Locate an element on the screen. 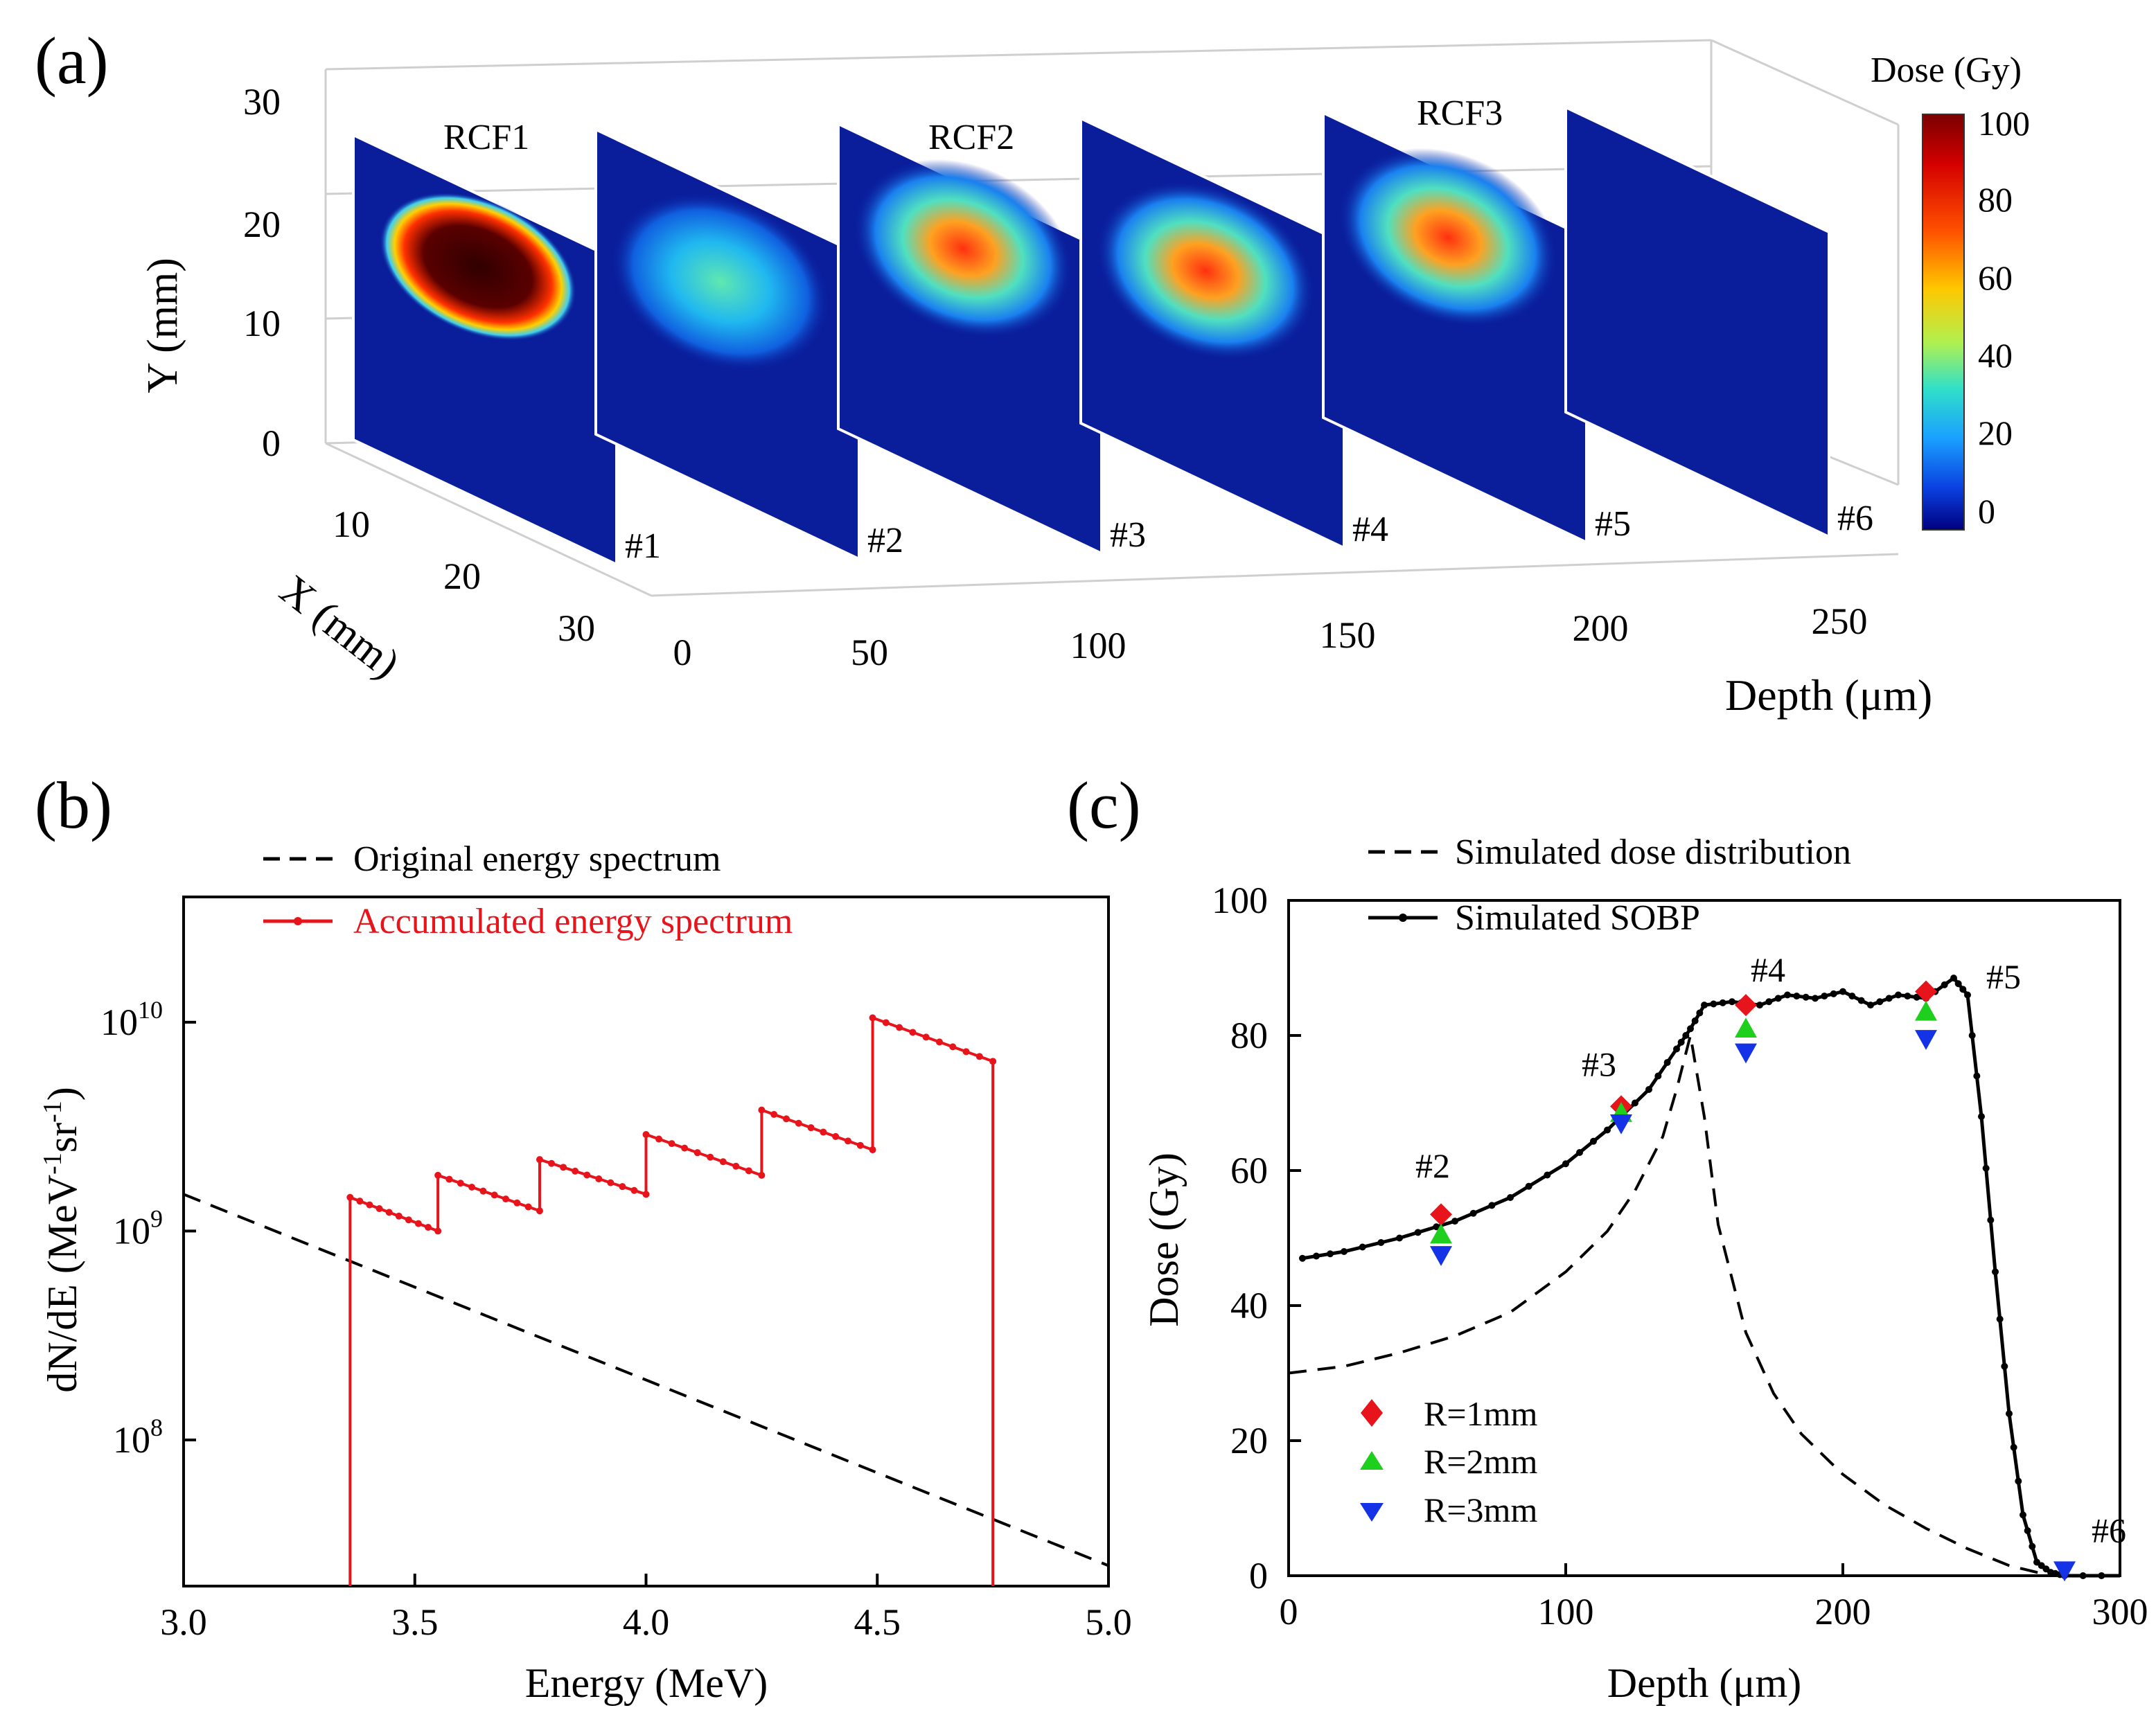  colorbar-title: Dose (Gy) is located at coordinates (1947, 70).